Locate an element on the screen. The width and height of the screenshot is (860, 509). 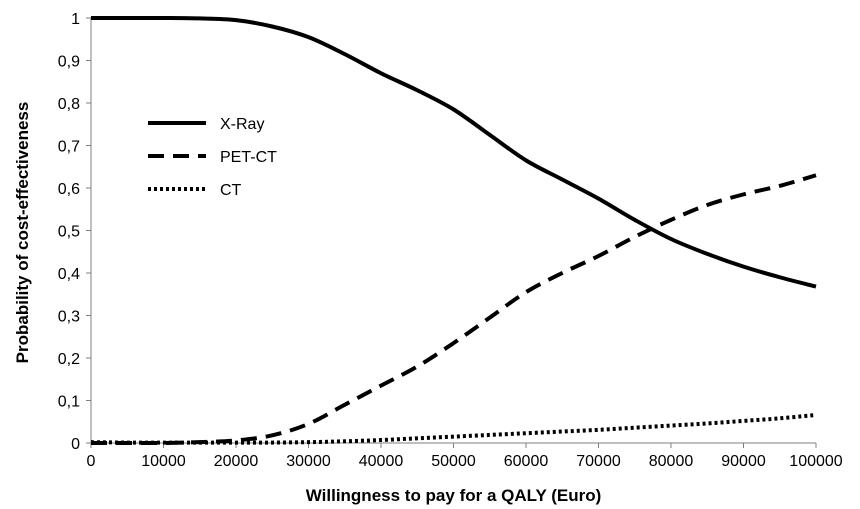
x-tick-label: 0 is located at coordinates (91, 461).